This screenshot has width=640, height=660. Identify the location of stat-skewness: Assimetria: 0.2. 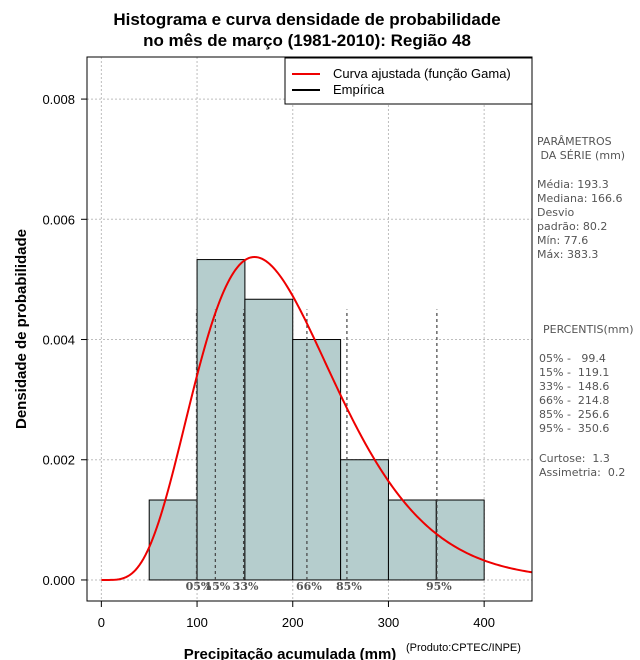
(582, 472).